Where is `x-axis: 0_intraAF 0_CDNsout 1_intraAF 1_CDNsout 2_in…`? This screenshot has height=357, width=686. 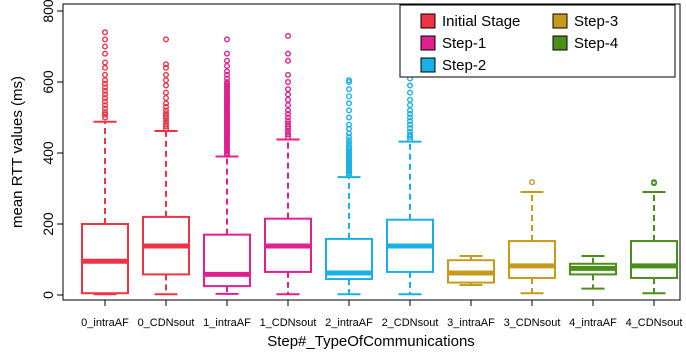 x-axis: 0_intraAF 0_CDNsout 1_intraAF 1_CDNsout 2_in… is located at coordinates (381, 314).